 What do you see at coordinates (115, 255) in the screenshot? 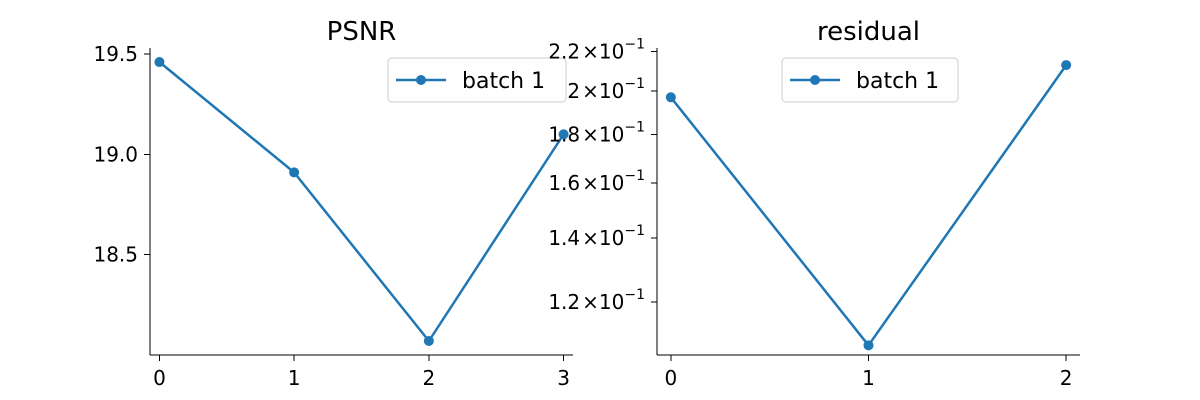
I see `psnr-y-tick-label: 18.5` at bounding box center [115, 255].